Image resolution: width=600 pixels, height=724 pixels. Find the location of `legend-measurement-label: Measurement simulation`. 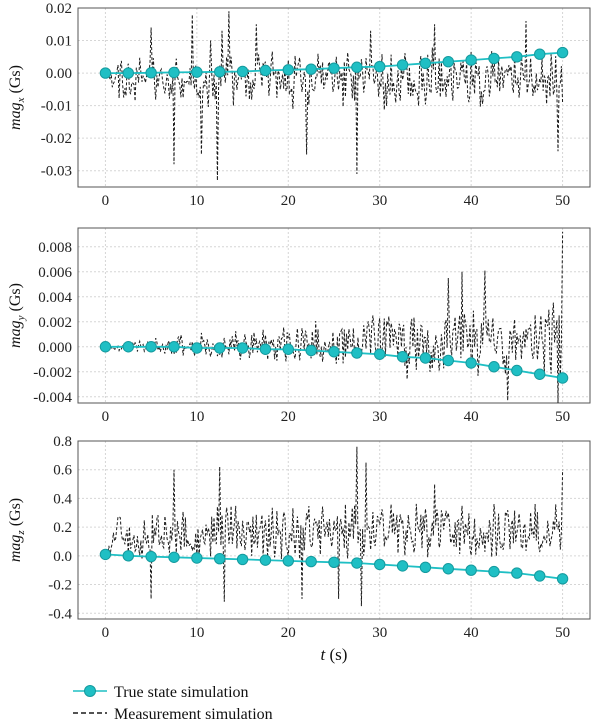

legend-measurement-label: Measurement simulation is located at coordinates (193, 714).